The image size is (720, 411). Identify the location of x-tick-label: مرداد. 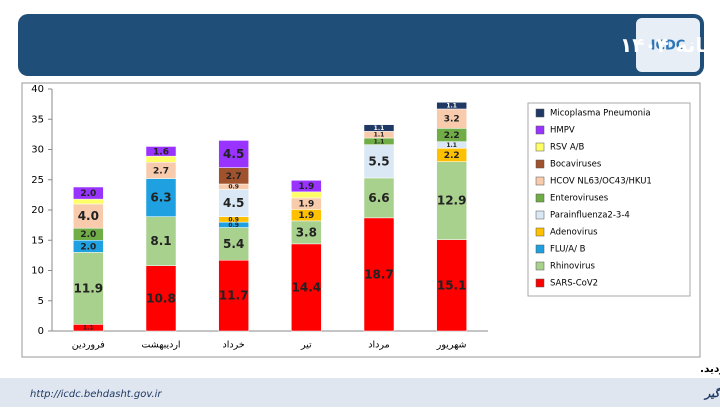
(378, 345).